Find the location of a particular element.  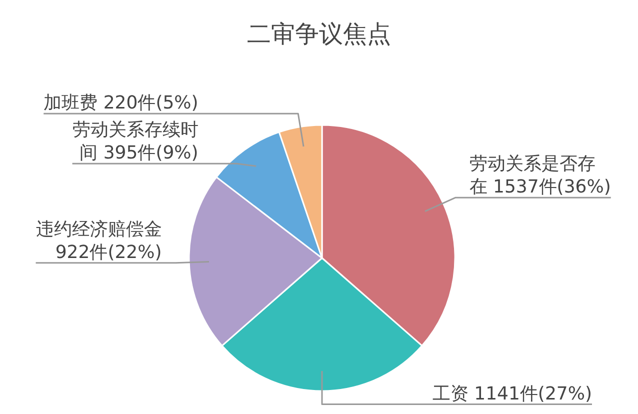

slice-label: 加班费 220件(5%) is located at coordinates (121, 103).